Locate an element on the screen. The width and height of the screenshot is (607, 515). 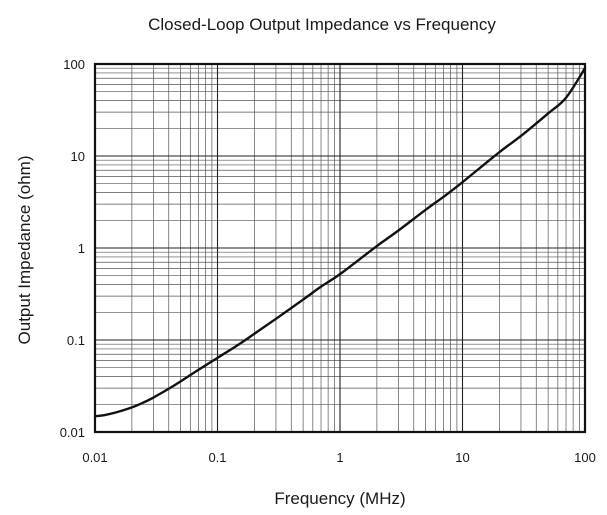
x-tick-labels: 0.01 0.1 1 10 100 is located at coordinates (339, 457).